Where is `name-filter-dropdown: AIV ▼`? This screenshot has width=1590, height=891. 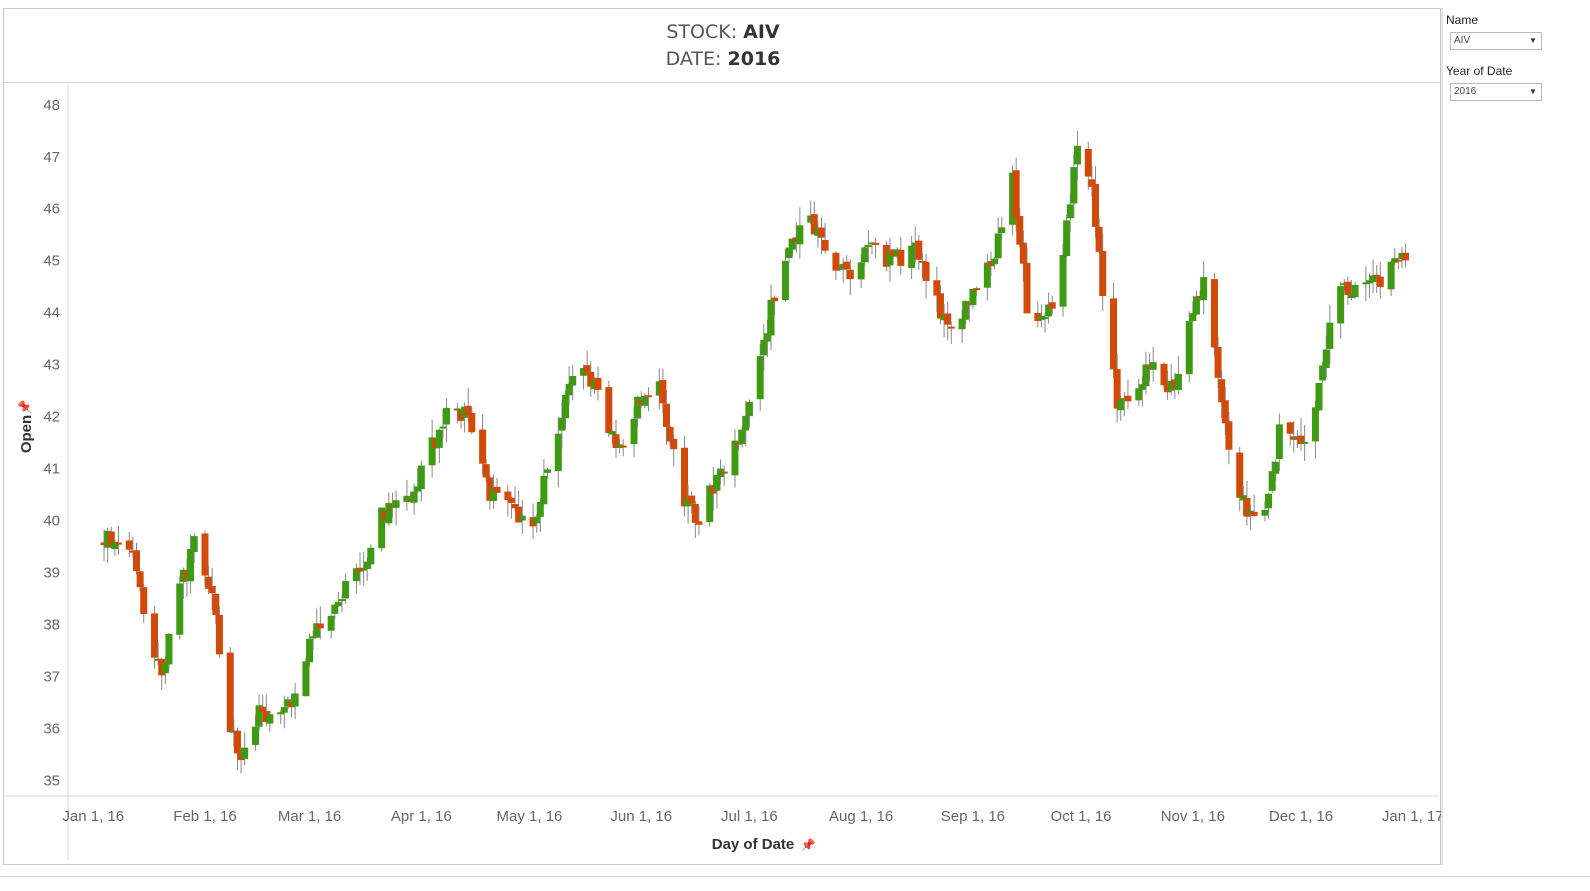
name-filter-dropdown: AIV ▼ is located at coordinates (1496, 41).